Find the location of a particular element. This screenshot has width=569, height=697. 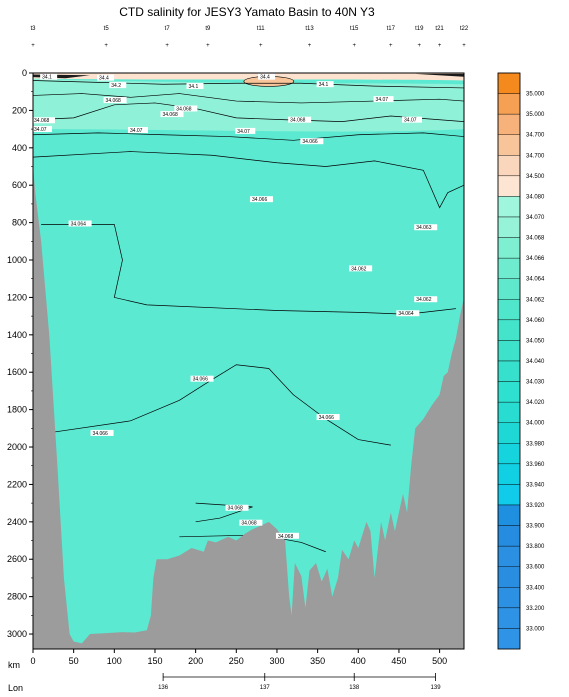

y-tick-label: 1400 is located at coordinates (17, 335).